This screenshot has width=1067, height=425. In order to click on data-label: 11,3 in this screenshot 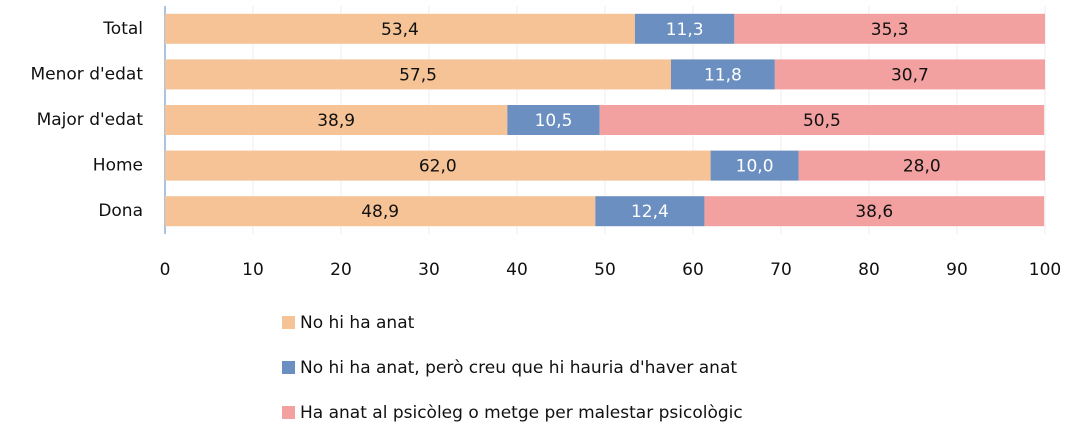, I will do `click(685, 30)`.